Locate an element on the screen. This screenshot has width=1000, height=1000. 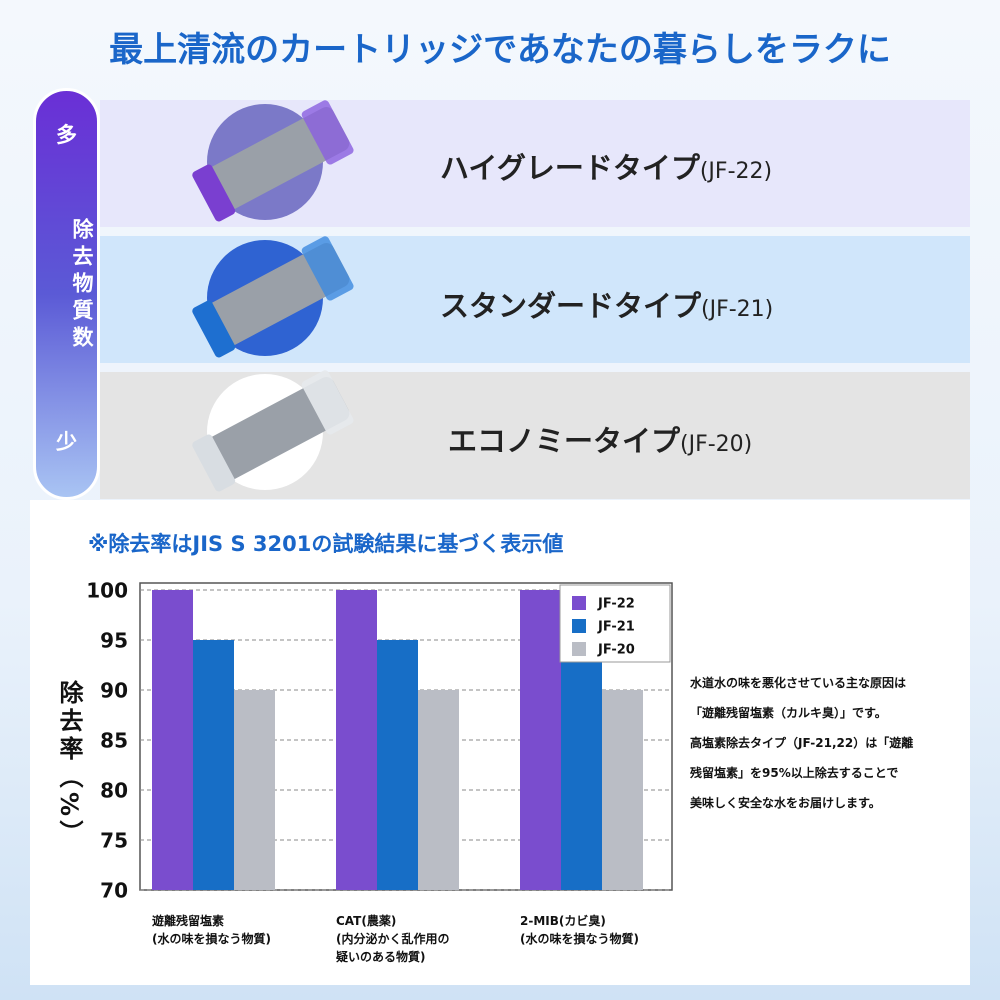
y-tick-label: 95 is located at coordinates (114, 641).